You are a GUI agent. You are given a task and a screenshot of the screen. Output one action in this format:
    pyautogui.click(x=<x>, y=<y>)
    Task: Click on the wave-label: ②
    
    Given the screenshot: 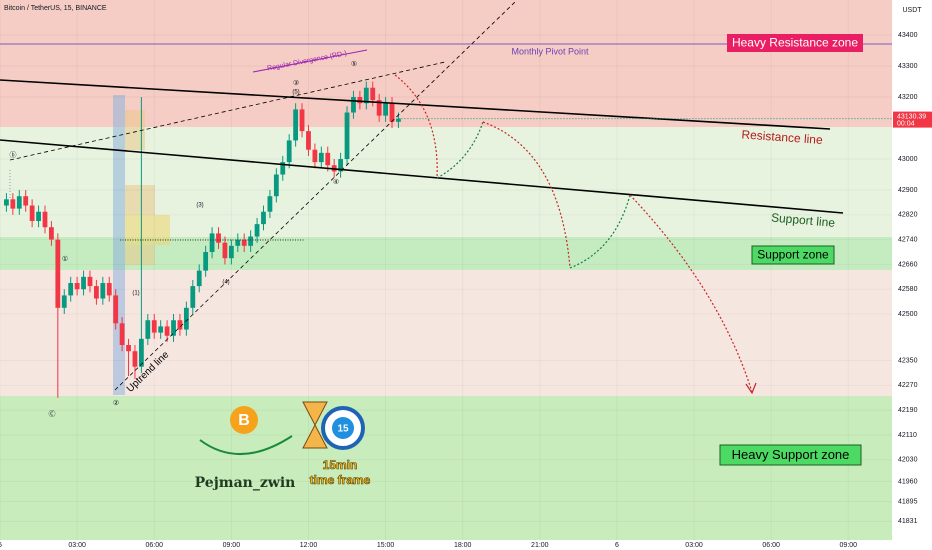 What is the action you would take?
    pyautogui.click(x=116, y=403)
    